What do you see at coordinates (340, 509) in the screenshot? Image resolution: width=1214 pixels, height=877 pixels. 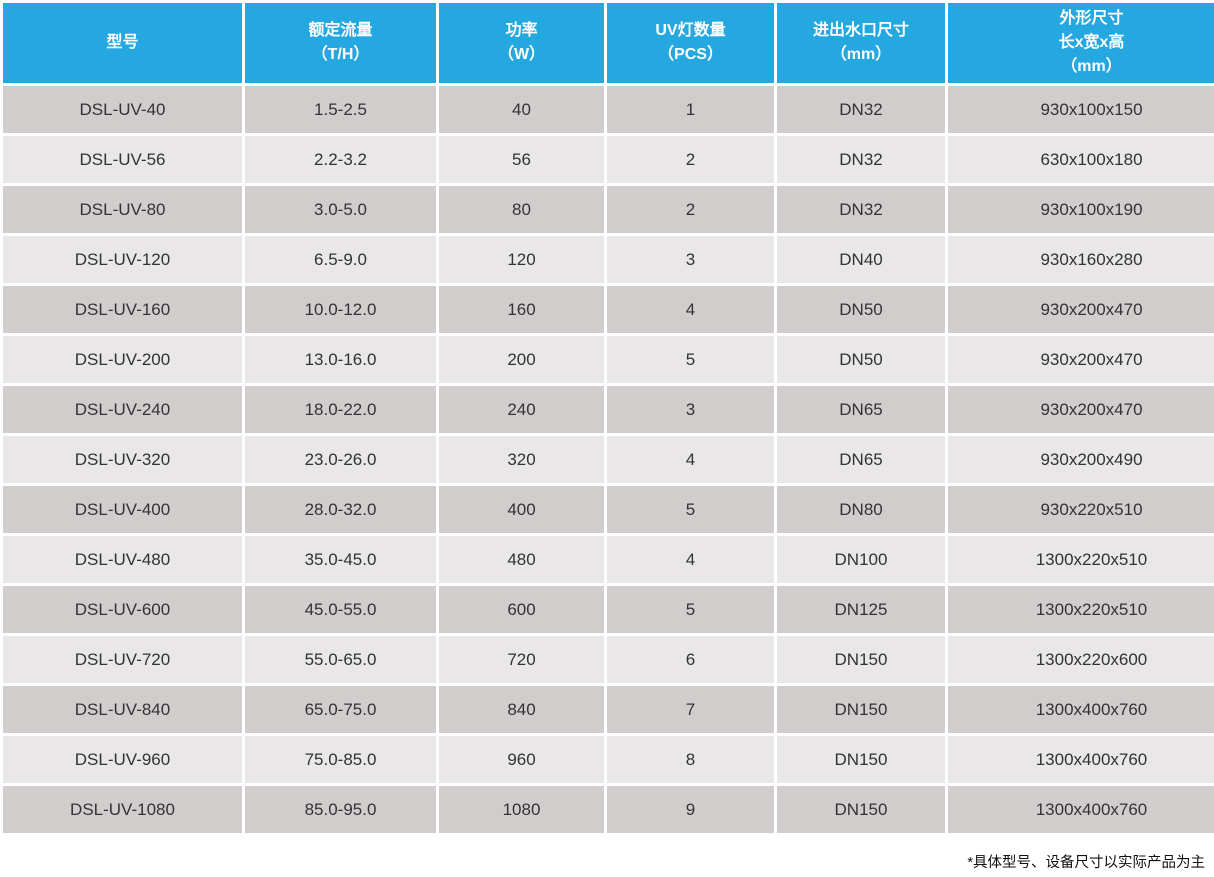 I see `table-cell-rated_flow: 28.0-32.0` at bounding box center [340, 509].